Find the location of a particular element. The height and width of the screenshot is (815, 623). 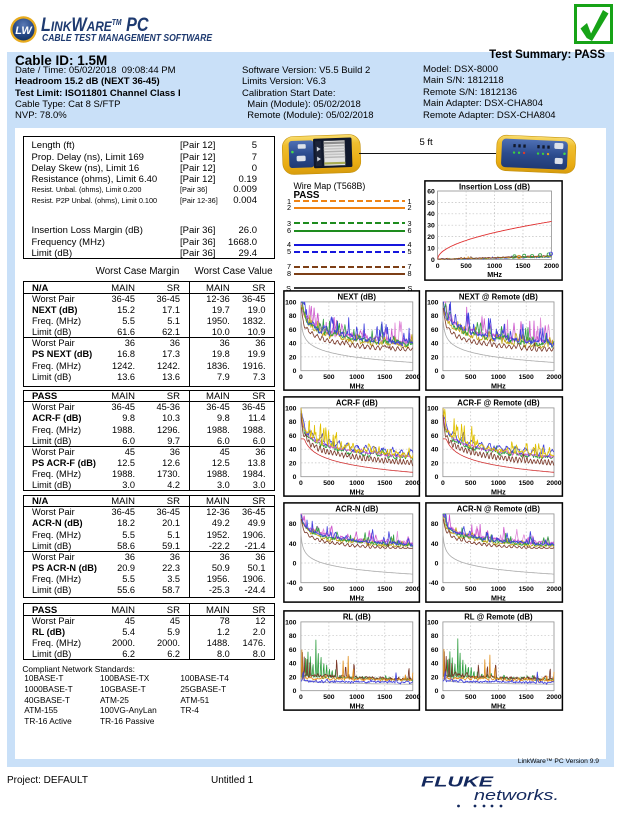

svg-text: RL @ Remote (dB) is located at coordinates (498, 616).